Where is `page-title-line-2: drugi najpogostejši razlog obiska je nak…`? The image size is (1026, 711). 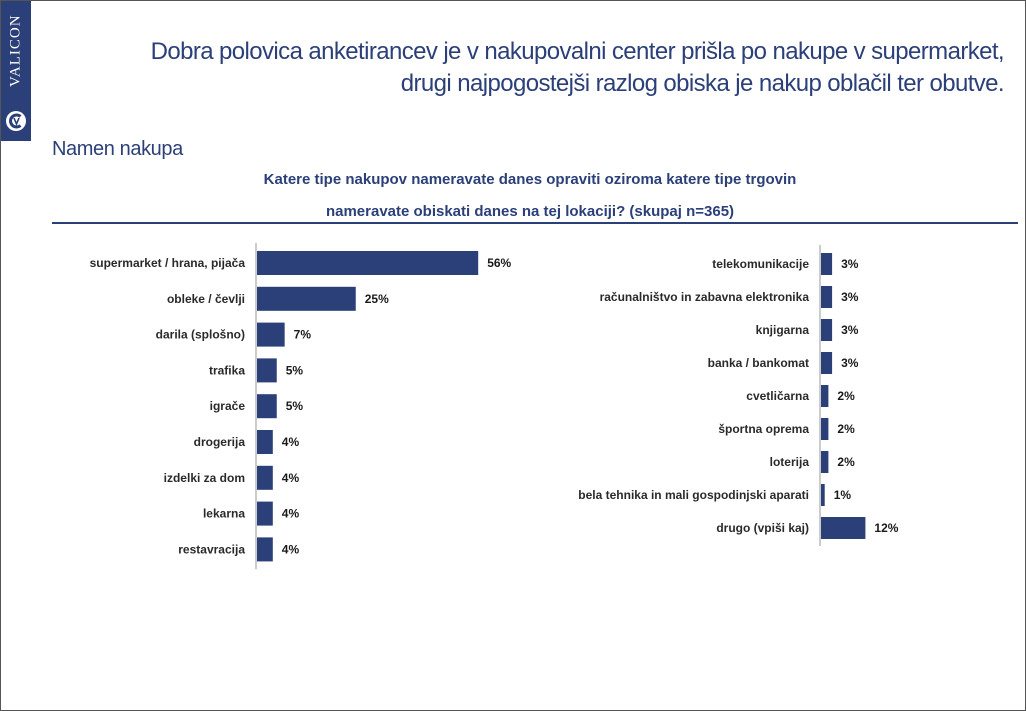
page-title-line-2: drugi najpogostejši razlog obiska je nak… is located at coordinates (702, 83).